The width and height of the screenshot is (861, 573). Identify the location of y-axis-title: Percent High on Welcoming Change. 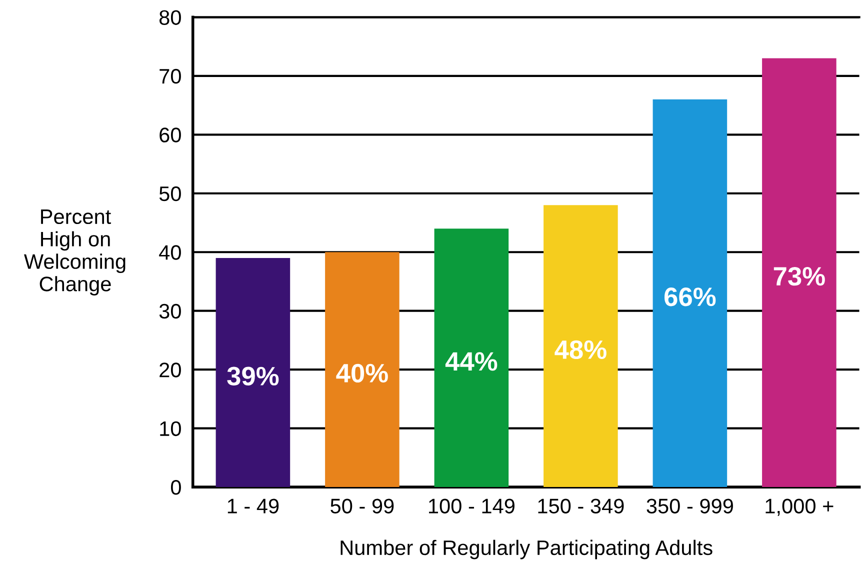
(75, 253).